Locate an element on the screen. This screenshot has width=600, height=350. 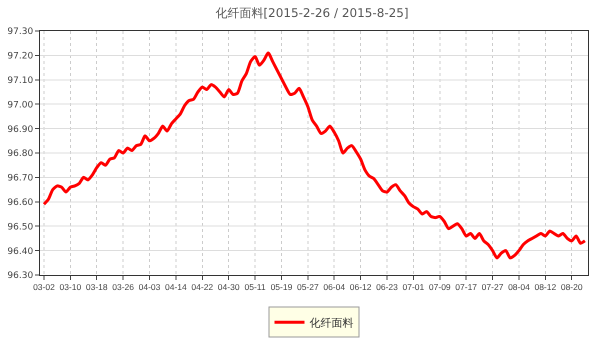
x-tick-label: 05-11 is located at coordinates (255, 287).